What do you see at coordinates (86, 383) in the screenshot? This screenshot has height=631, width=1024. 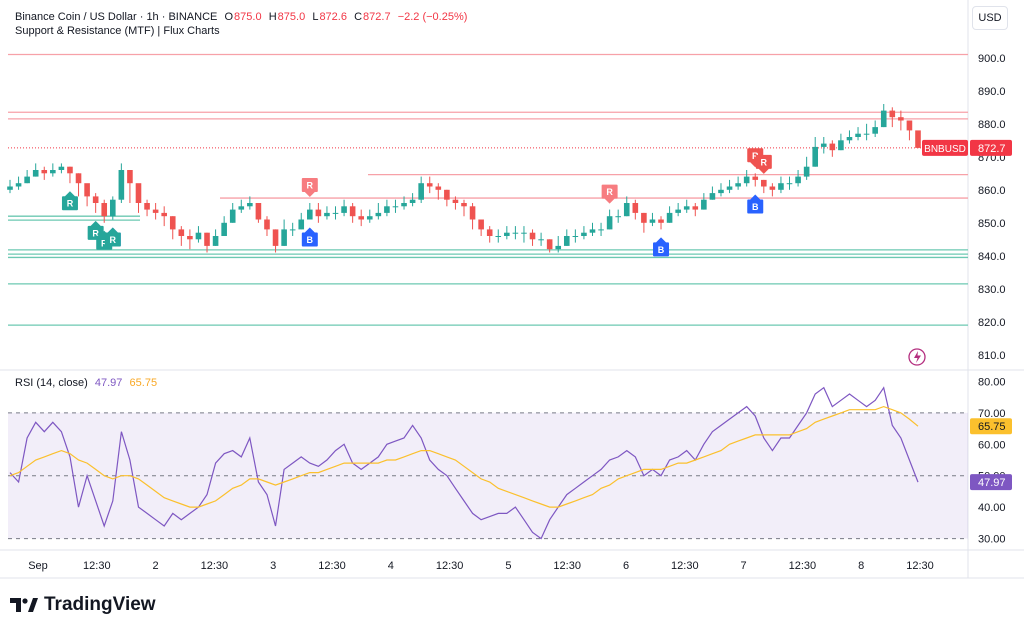 I see `rsi-legend: RSI (14, close) 47.97 65.75` at bounding box center [86, 383].